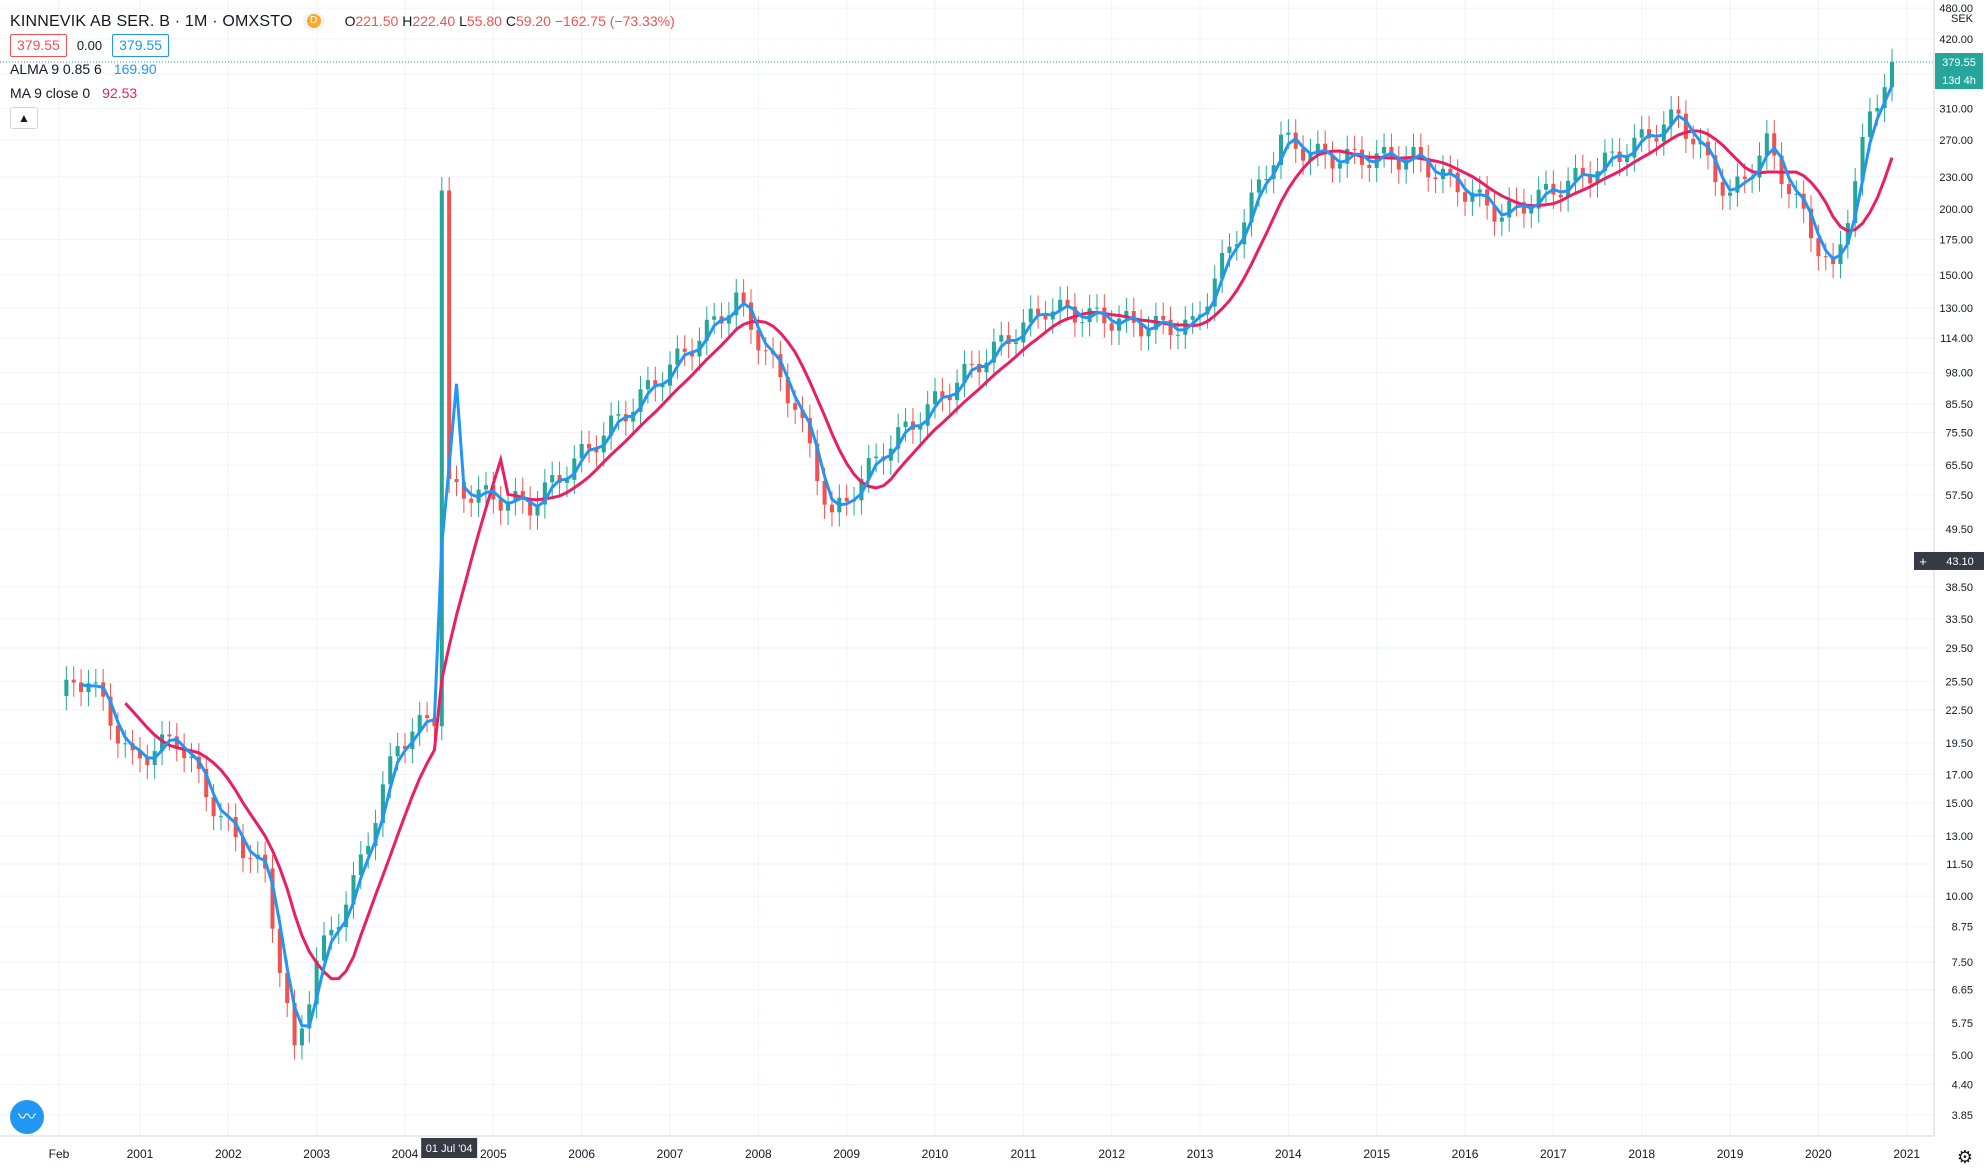 The width and height of the screenshot is (1987, 1174). I want to click on gear-icon: ⚙, so click(1964, 1157).